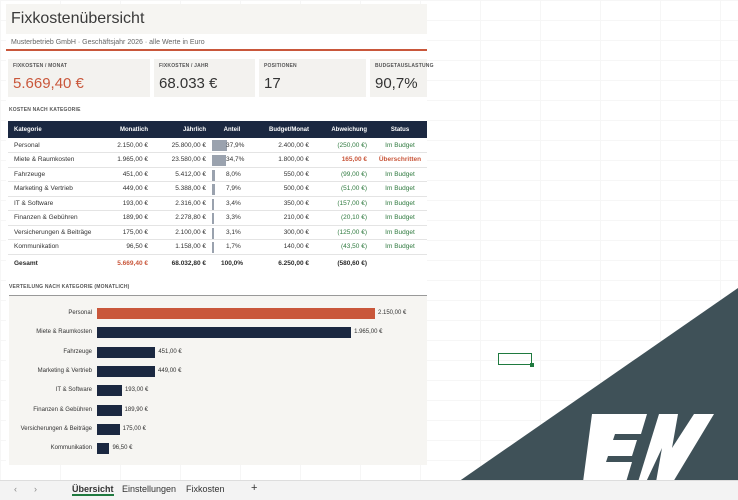  I want to click on cell-abweichung: (157,00 €), so click(344, 203).